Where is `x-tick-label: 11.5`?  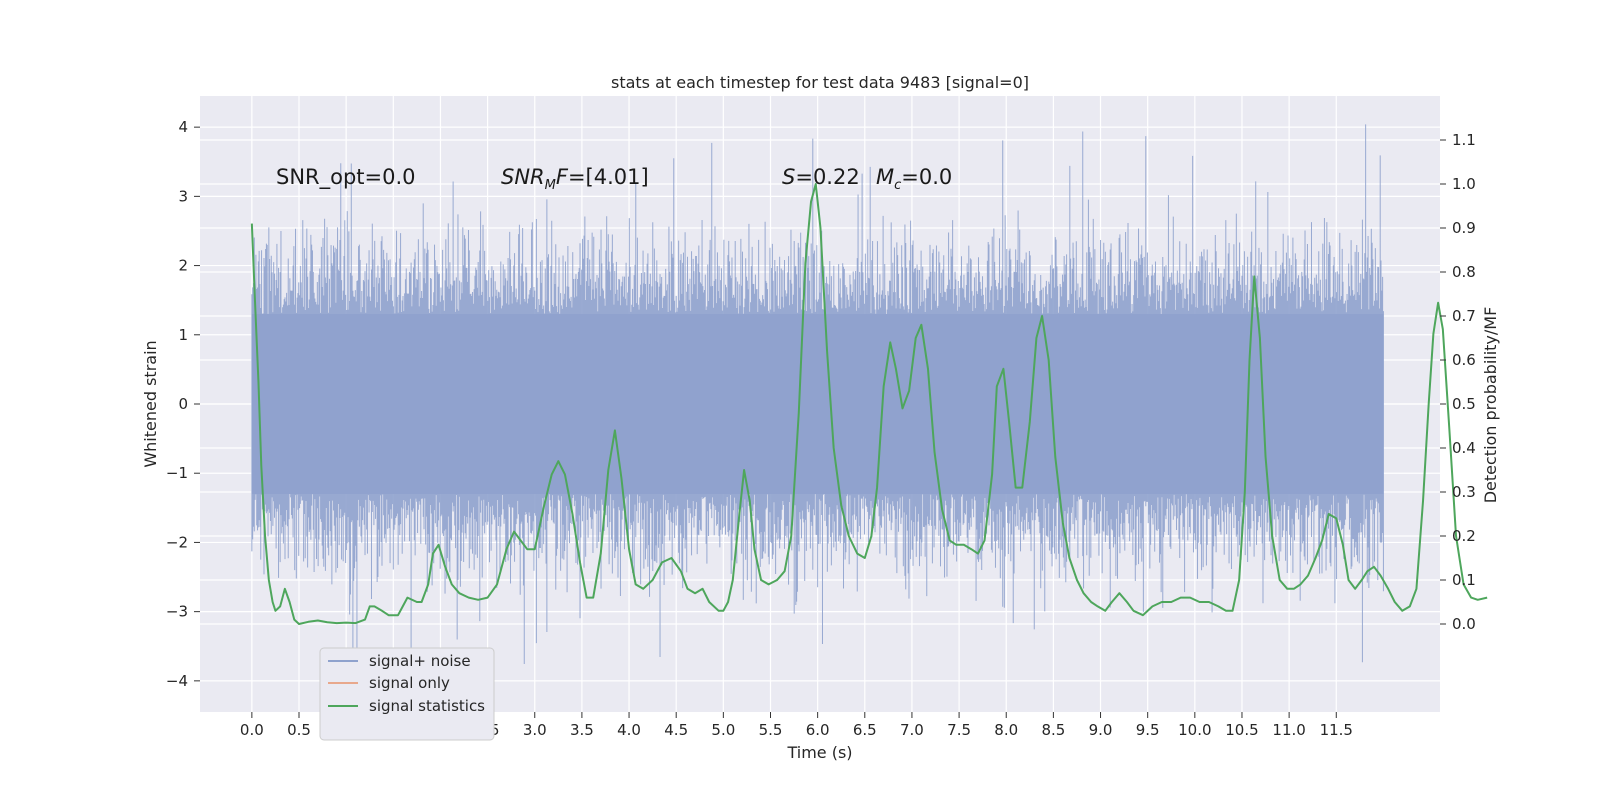
x-tick-label: 11.5 is located at coordinates (1336, 730).